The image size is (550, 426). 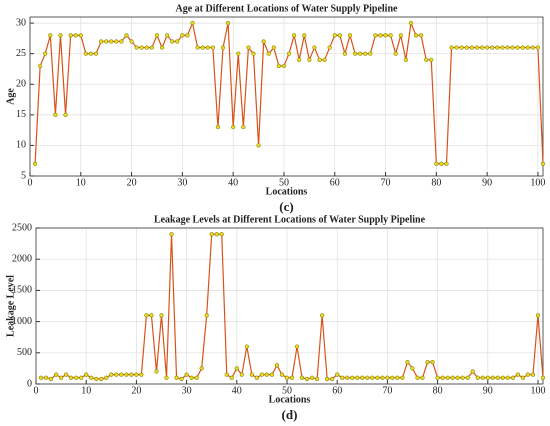 What do you see at coordinates (488, 390) in the screenshot?
I see `x-tick-label: 90` at bounding box center [488, 390].